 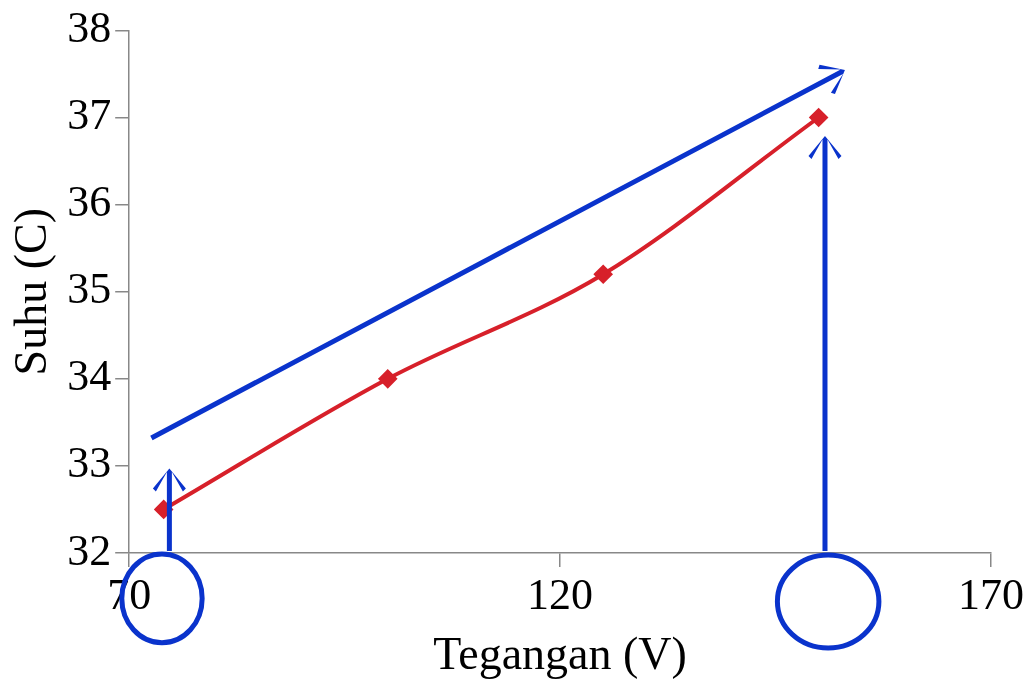 I want to click on y-tick-label: 37, so click(x=89, y=115).